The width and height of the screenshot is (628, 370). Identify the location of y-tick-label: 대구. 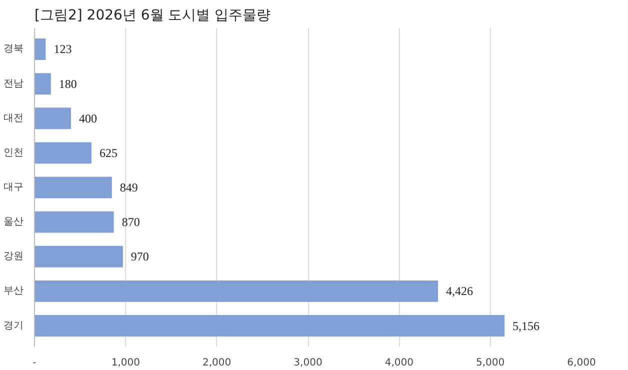
(14, 187).